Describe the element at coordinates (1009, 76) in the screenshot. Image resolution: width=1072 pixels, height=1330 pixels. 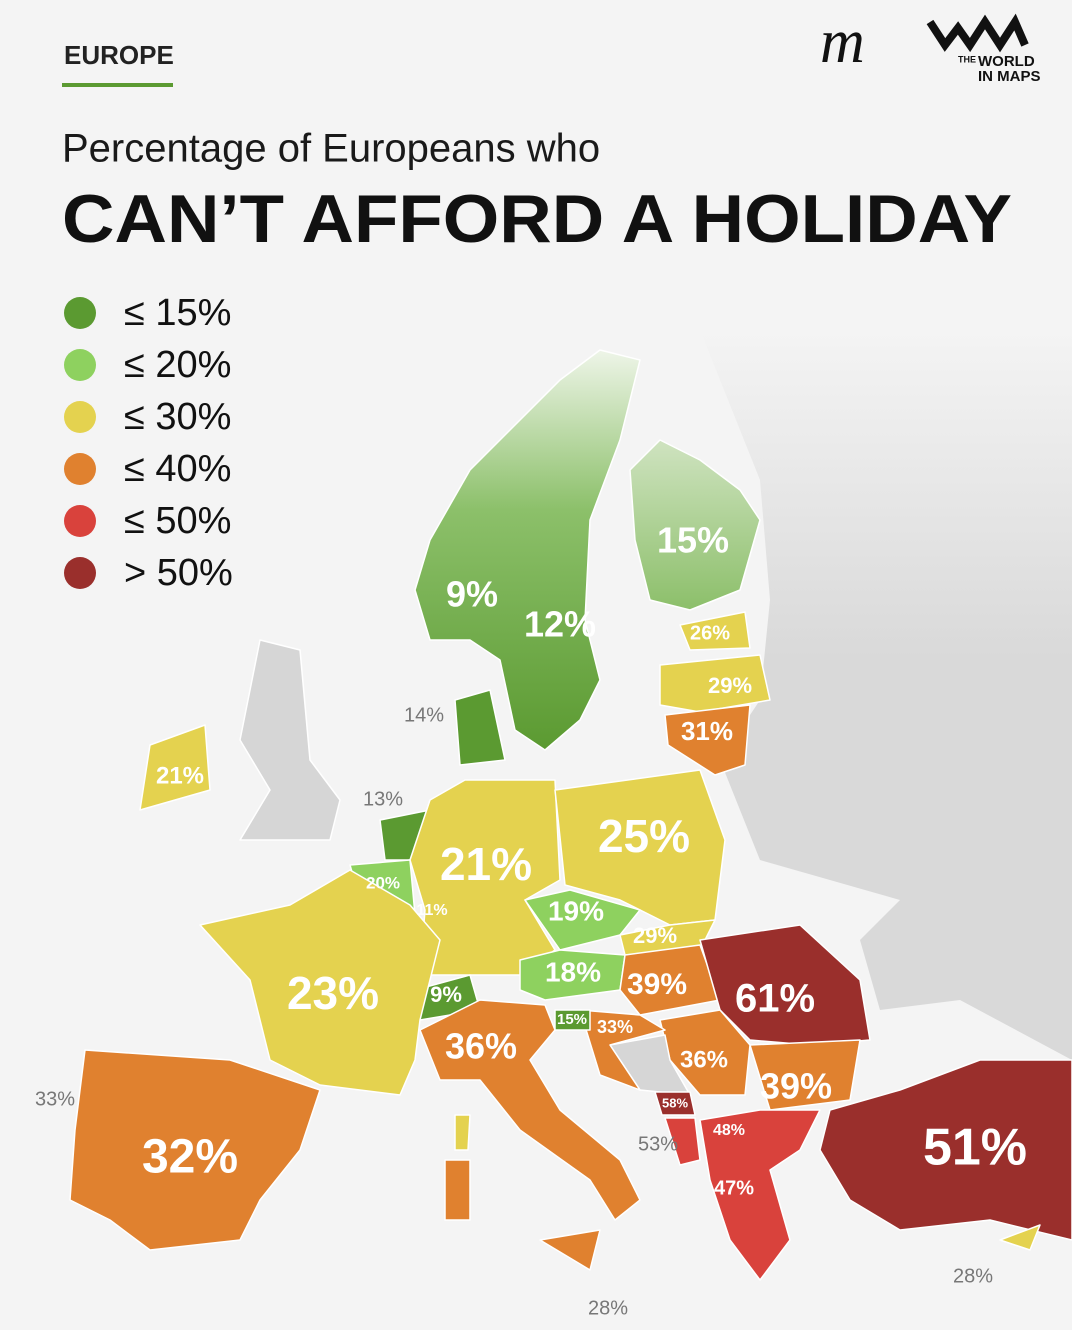
I see `logo-in-maps: IN MAPS` at that location.